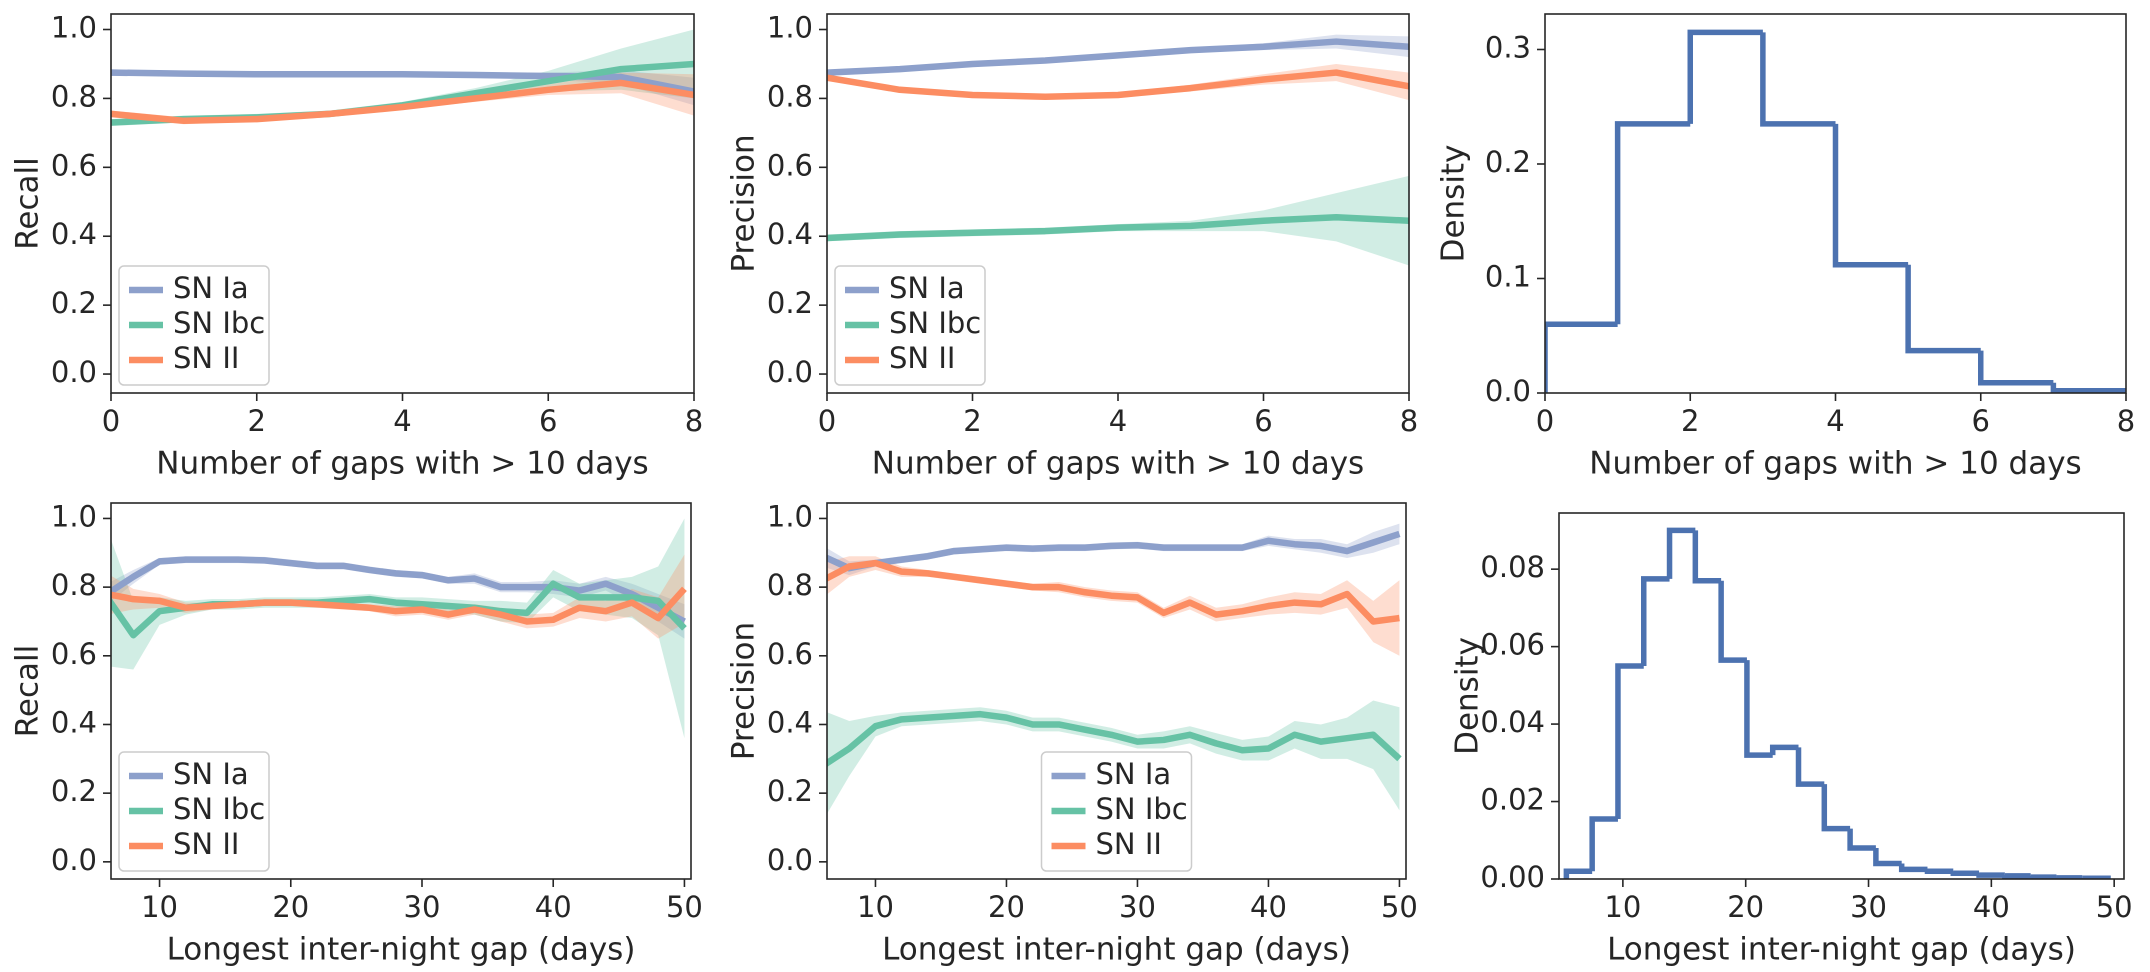 The height and width of the screenshot is (972, 2150). Describe the element at coordinates (972, 421) in the screenshot. I see `x-tick-label: 2` at that location.